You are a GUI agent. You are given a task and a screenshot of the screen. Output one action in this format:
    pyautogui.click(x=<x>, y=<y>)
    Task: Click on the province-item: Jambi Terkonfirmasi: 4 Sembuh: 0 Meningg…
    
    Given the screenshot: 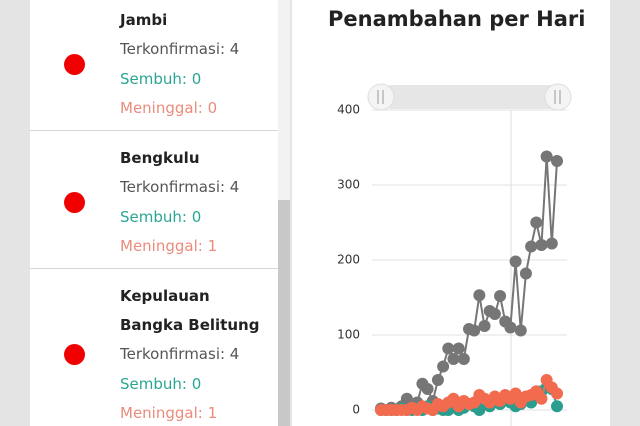 What is the action you would take?
    pyautogui.click(x=154, y=65)
    